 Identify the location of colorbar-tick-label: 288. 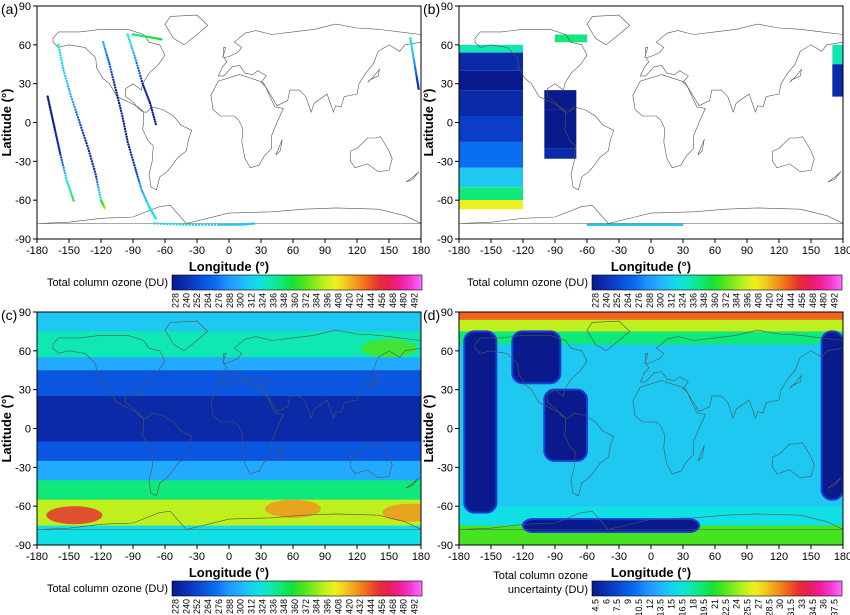
(650, 300).